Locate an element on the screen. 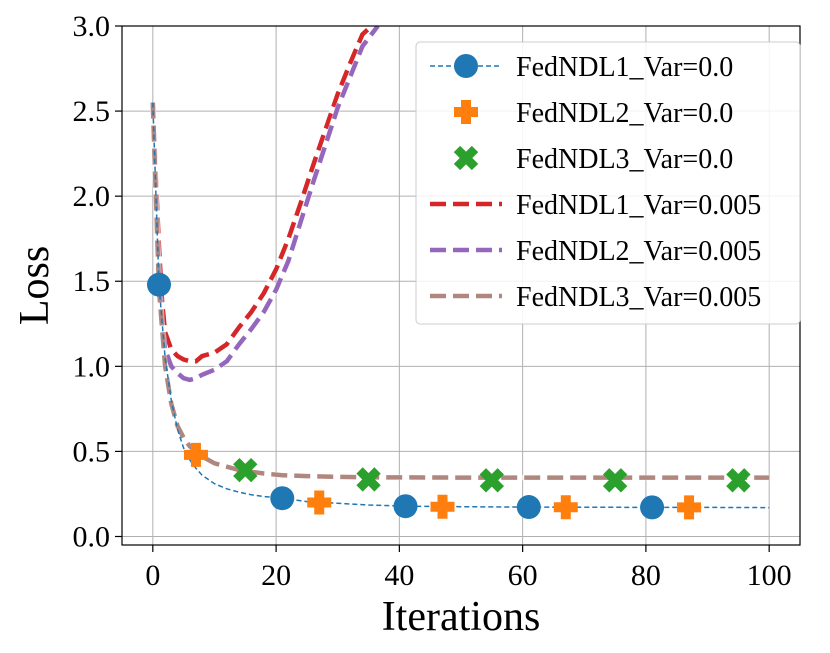 This screenshot has height=653, width=830. y-tick-label: 2.5 is located at coordinates (92, 111).